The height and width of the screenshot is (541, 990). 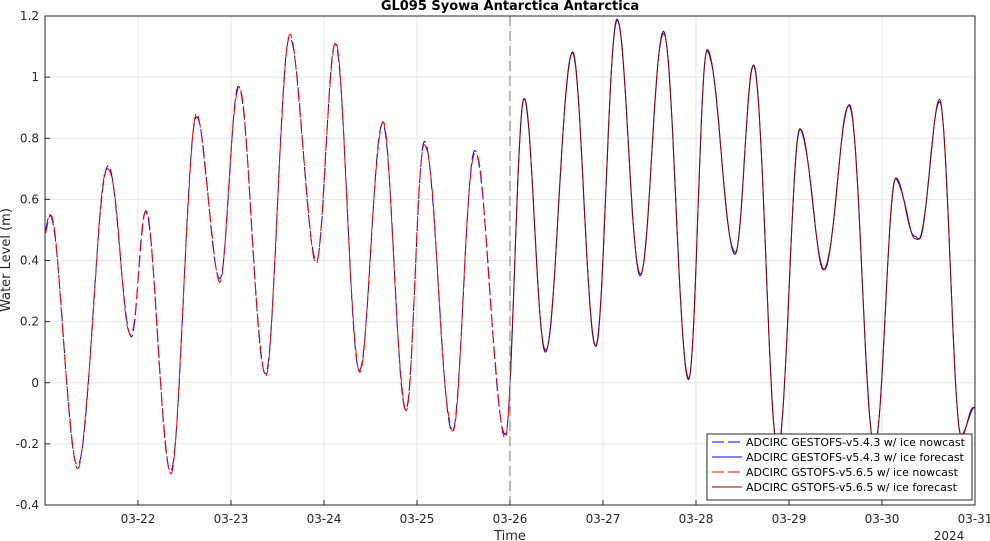 What do you see at coordinates (852, 487) in the screenshot?
I see `legend-label: ADCIRC GSTOFS-v5.6.5 w/ ice forecast` at bounding box center [852, 487].